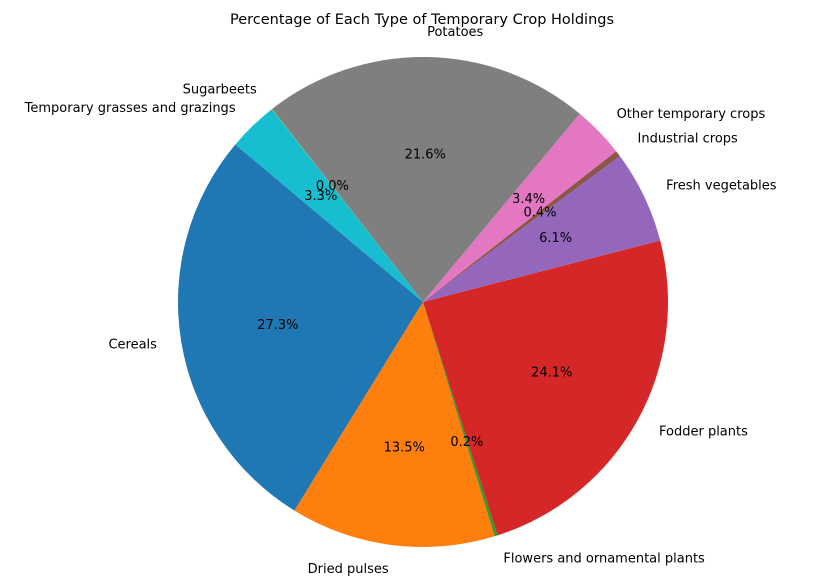 The height and width of the screenshot is (586, 820). Describe the element at coordinates (320, 196) in the screenshot. I see `percent-label-temporary-grasses-and-grazings: 3.3%` at that location.